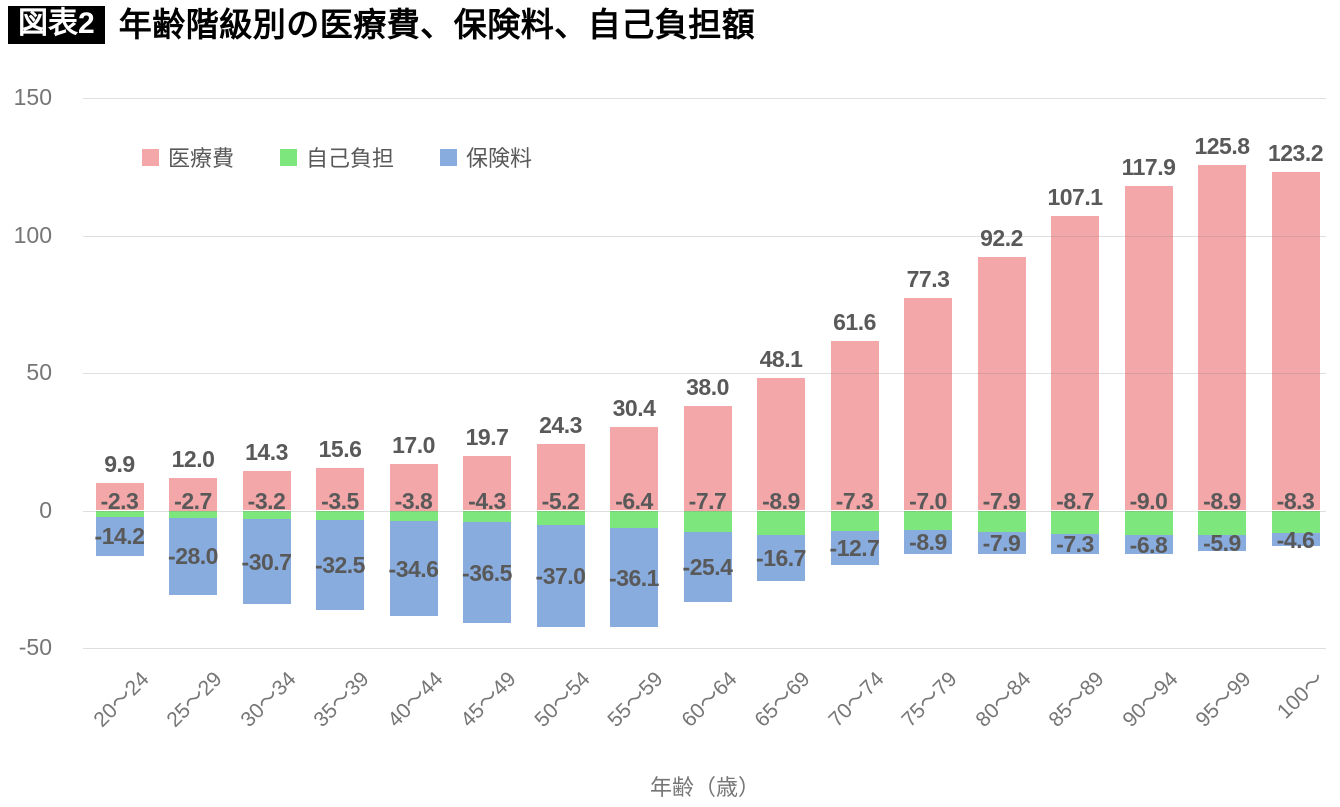  I want to click on label-selfpay-2: -3.2, so click(266, 500).